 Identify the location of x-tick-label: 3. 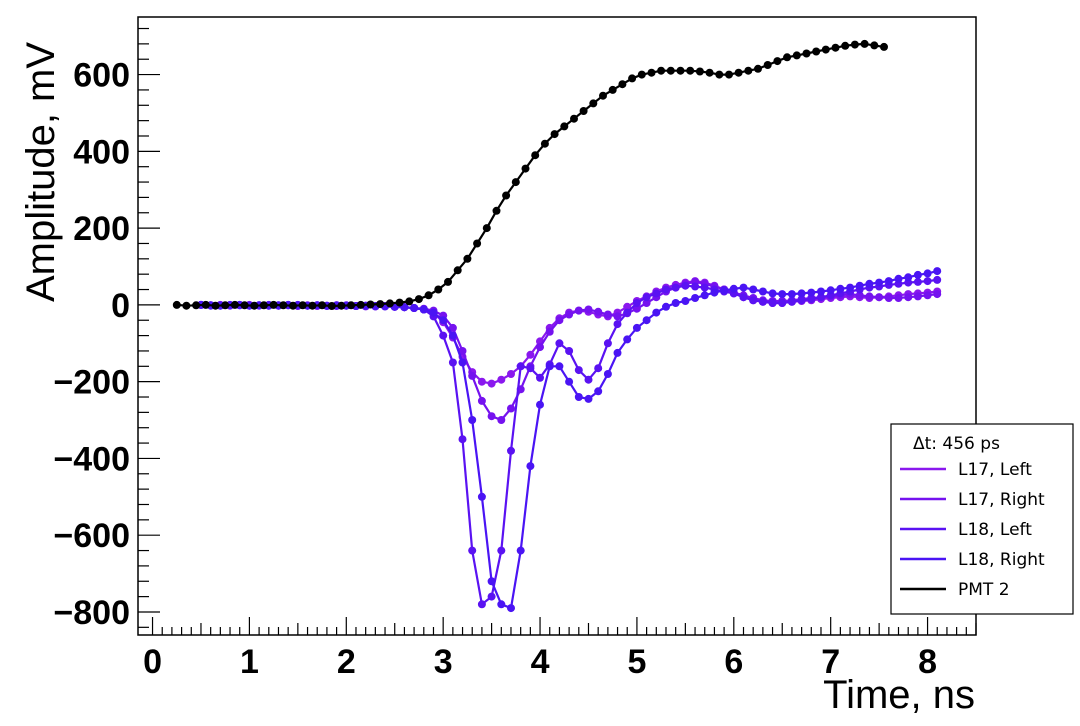
(443, 662).